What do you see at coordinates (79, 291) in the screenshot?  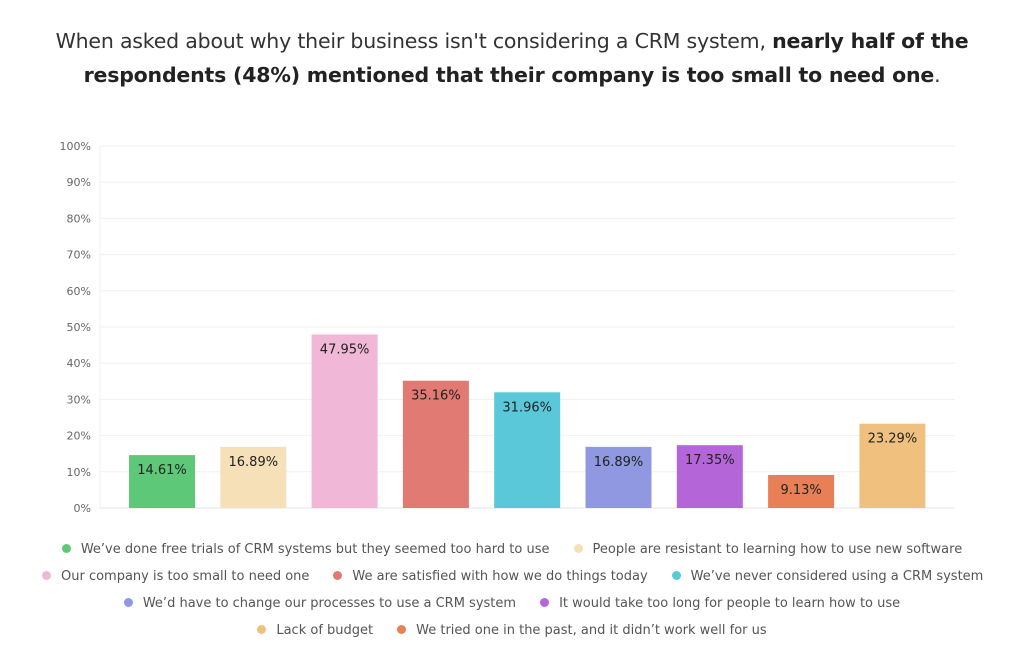 I see `y-tick-label: 60%` at bounding box center [79, 291].